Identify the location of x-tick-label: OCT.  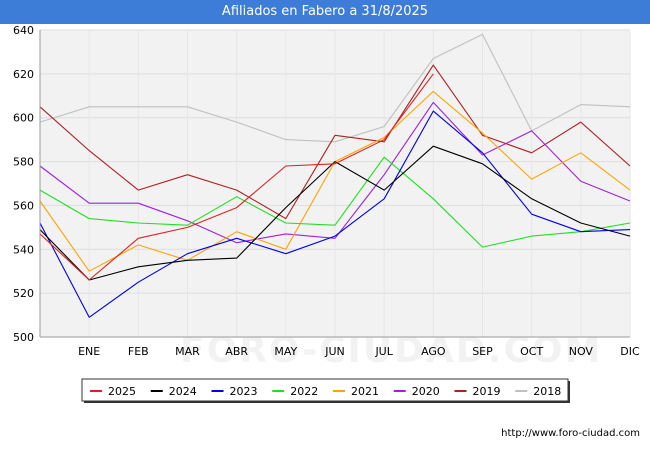
(531, 351).